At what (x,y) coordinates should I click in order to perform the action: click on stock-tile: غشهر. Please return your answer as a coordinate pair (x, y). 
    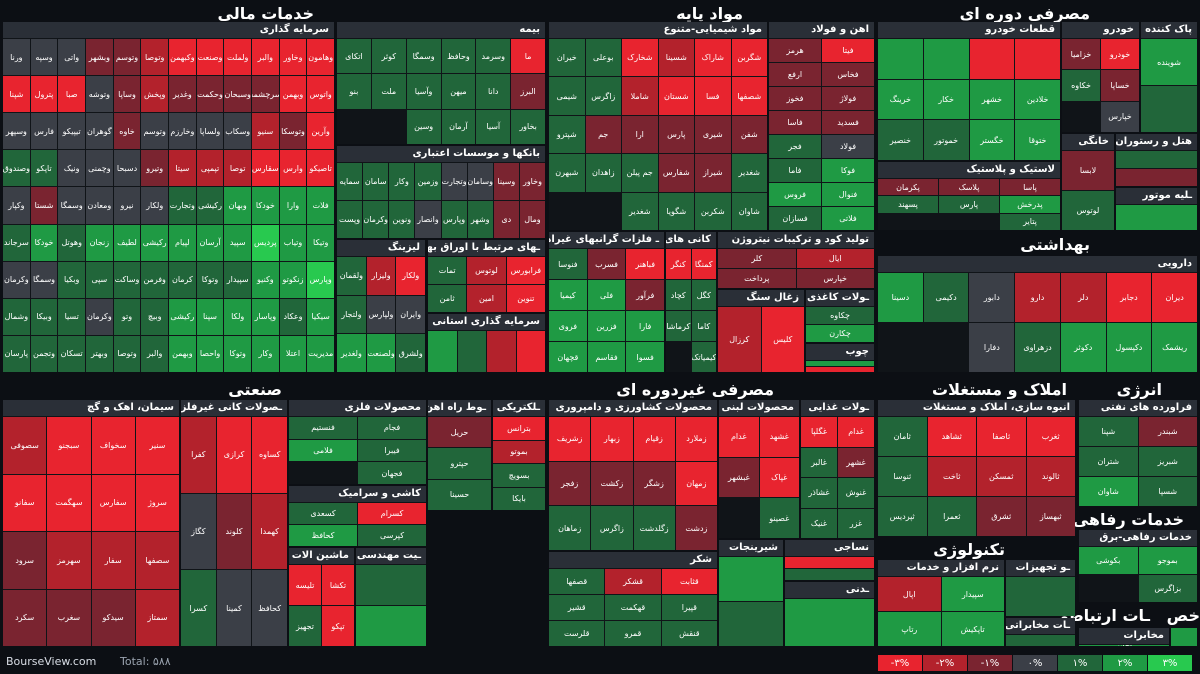
    Looking at the image, I should click on (856, 462).